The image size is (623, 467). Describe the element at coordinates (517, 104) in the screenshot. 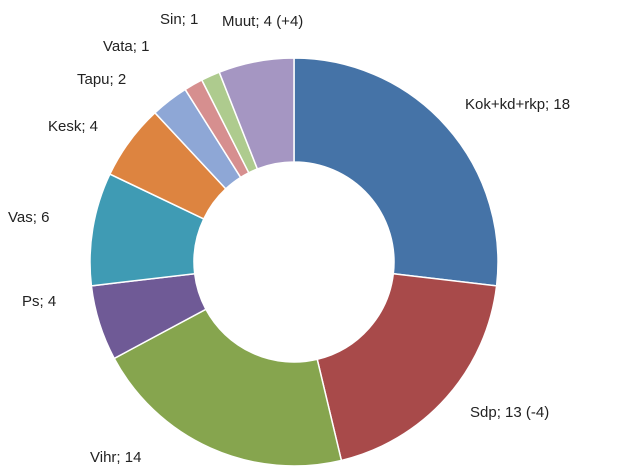

I see `data-label: Kok+kd+rkp; 18` at that location.